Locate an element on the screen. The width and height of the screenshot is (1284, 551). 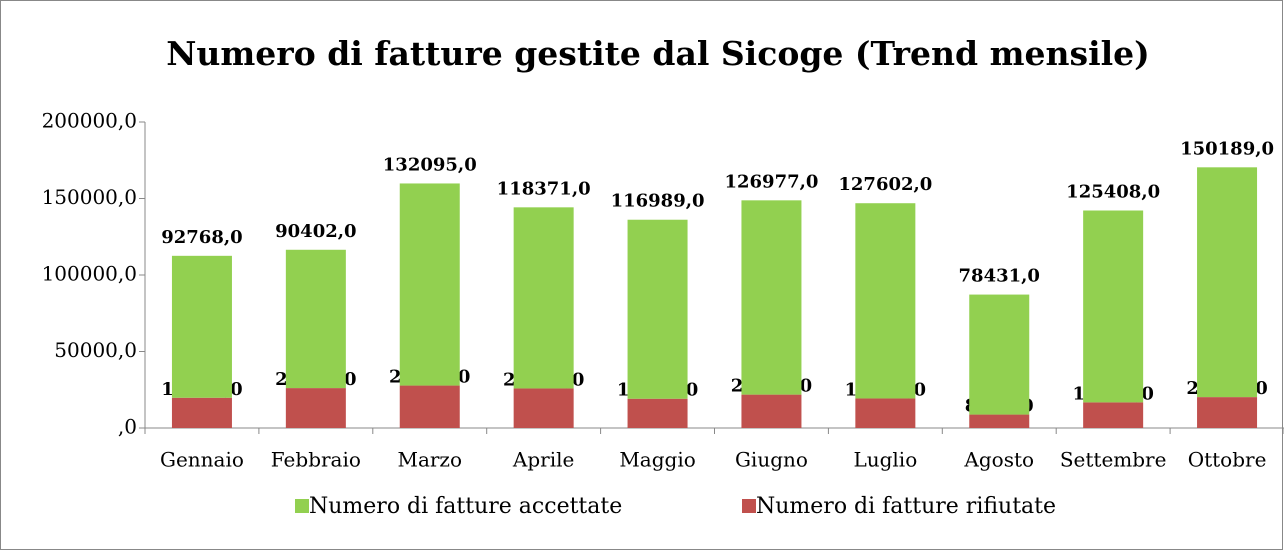
data-label: 92768,0 is located at coordinates (201, 237).